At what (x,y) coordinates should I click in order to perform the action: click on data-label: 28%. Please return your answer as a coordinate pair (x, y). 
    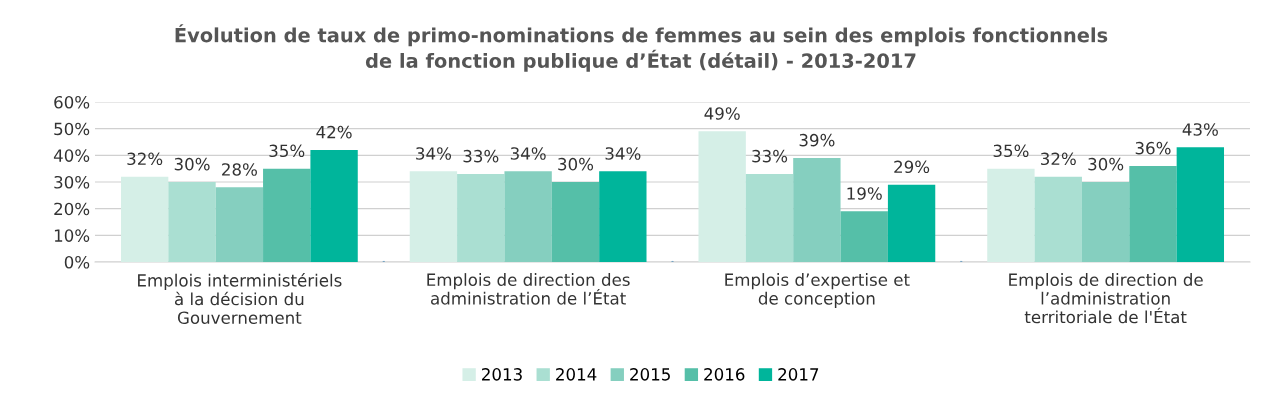
    Looking at the image, I should click on (239, 169).